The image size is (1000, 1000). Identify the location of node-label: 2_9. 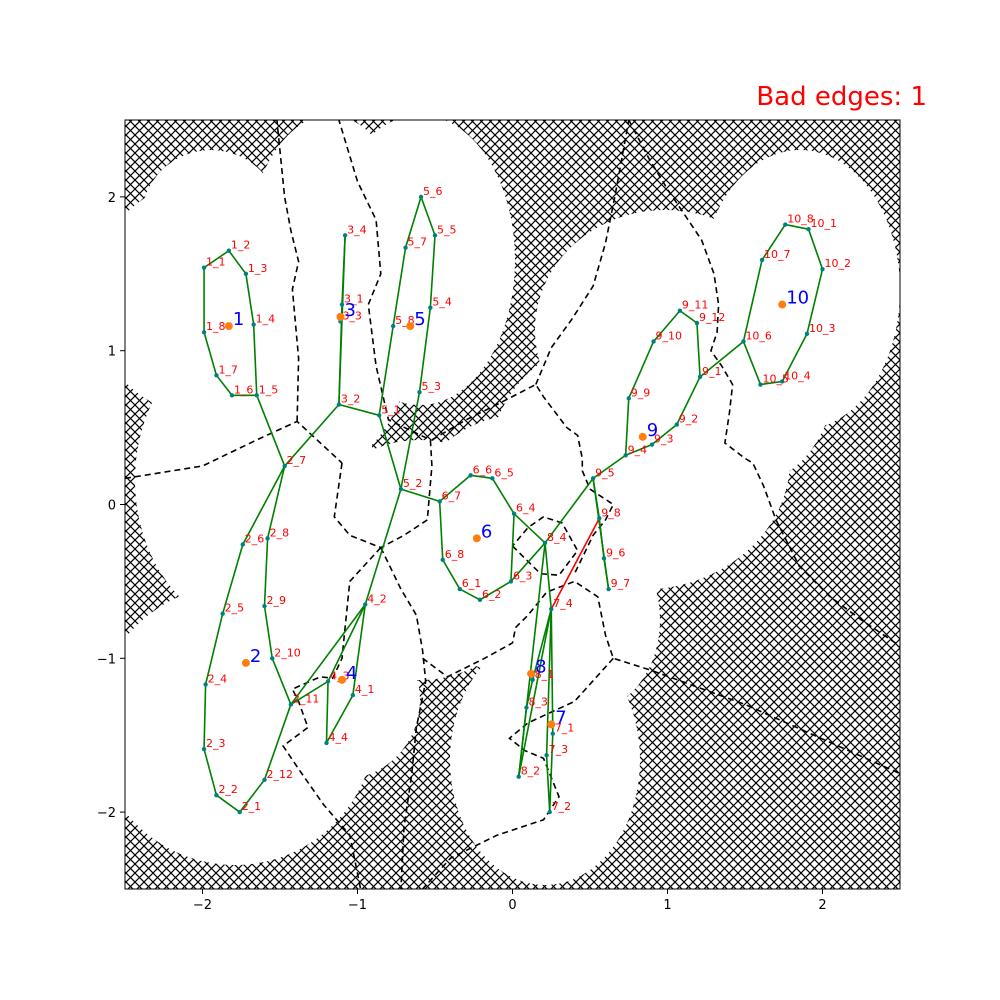
(277, 600).